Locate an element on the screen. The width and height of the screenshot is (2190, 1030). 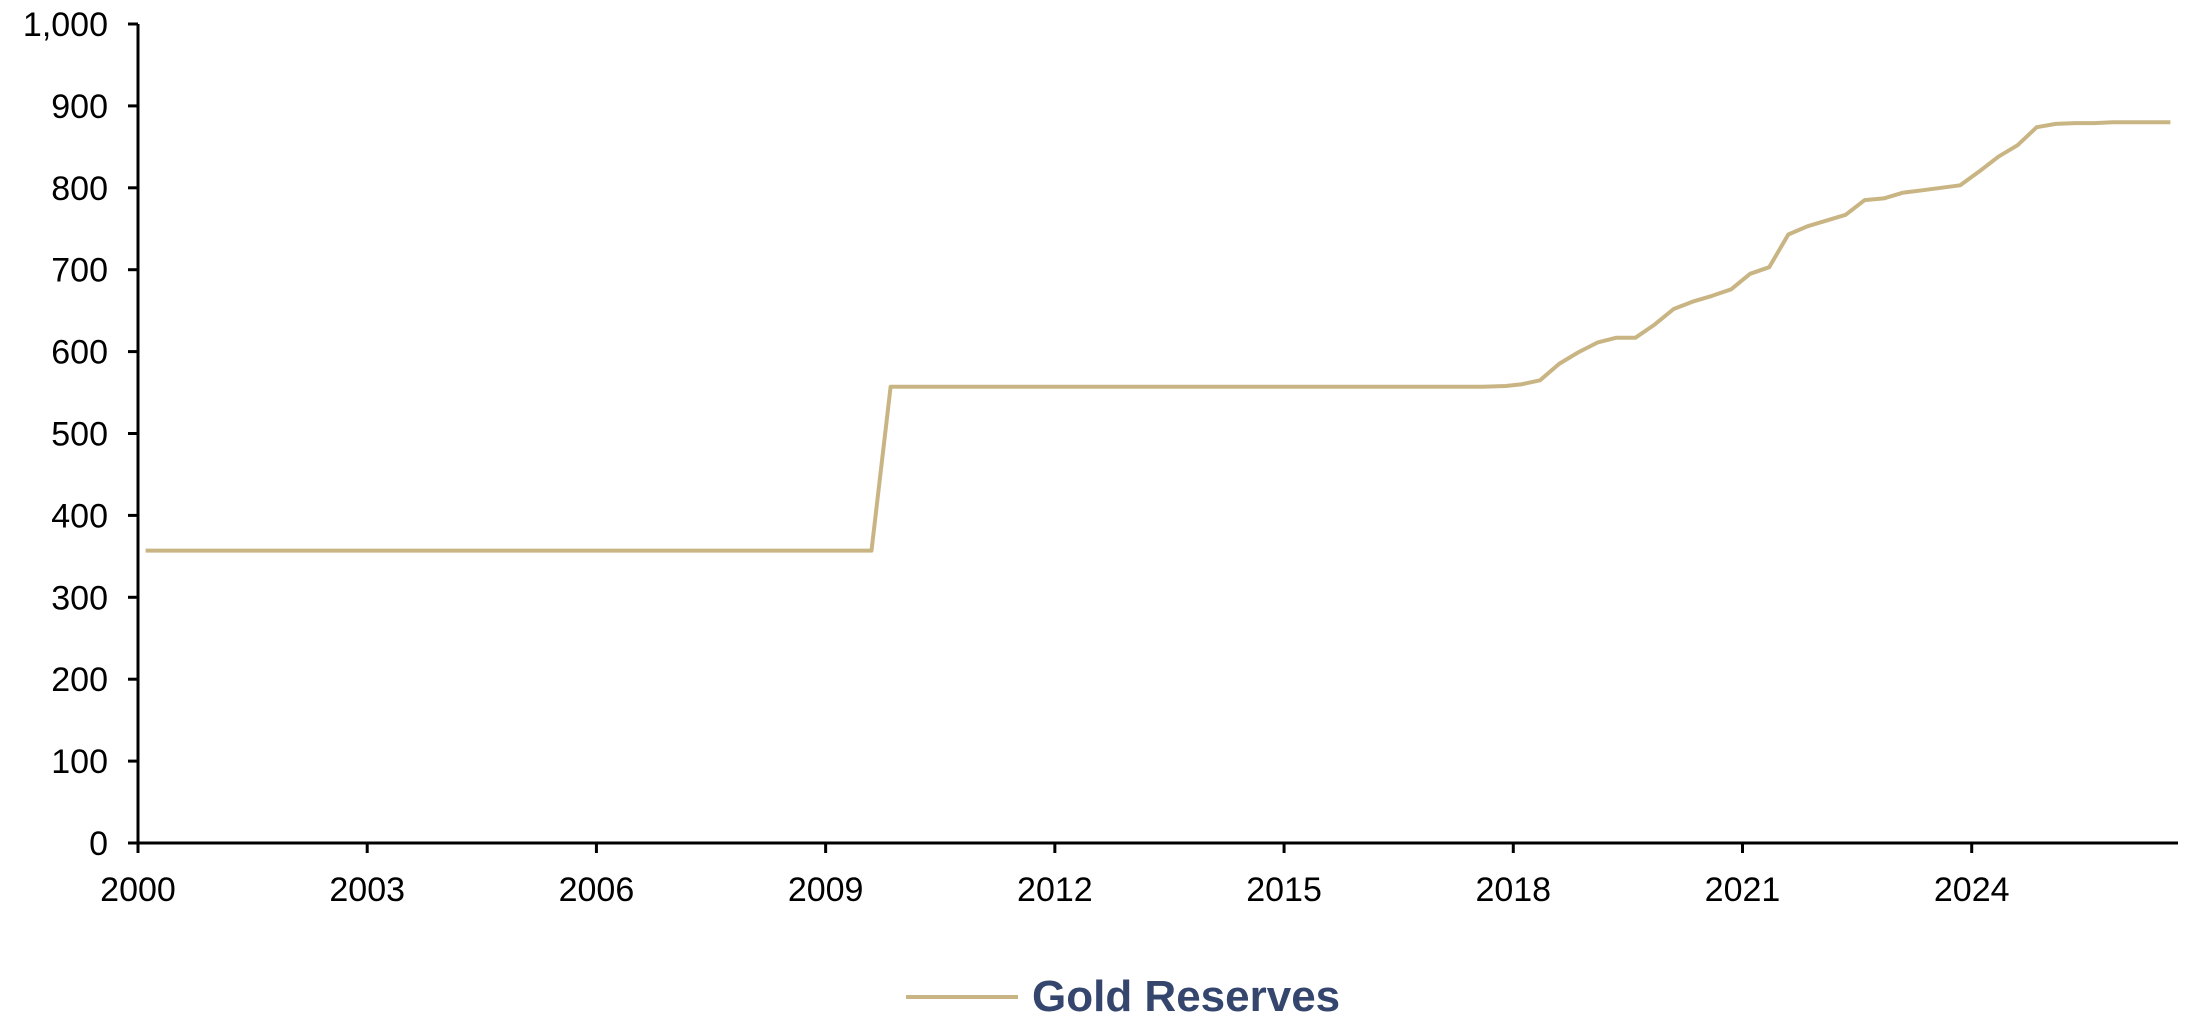
y-tick-label: 1,000 is located at coordinates (65, 25).